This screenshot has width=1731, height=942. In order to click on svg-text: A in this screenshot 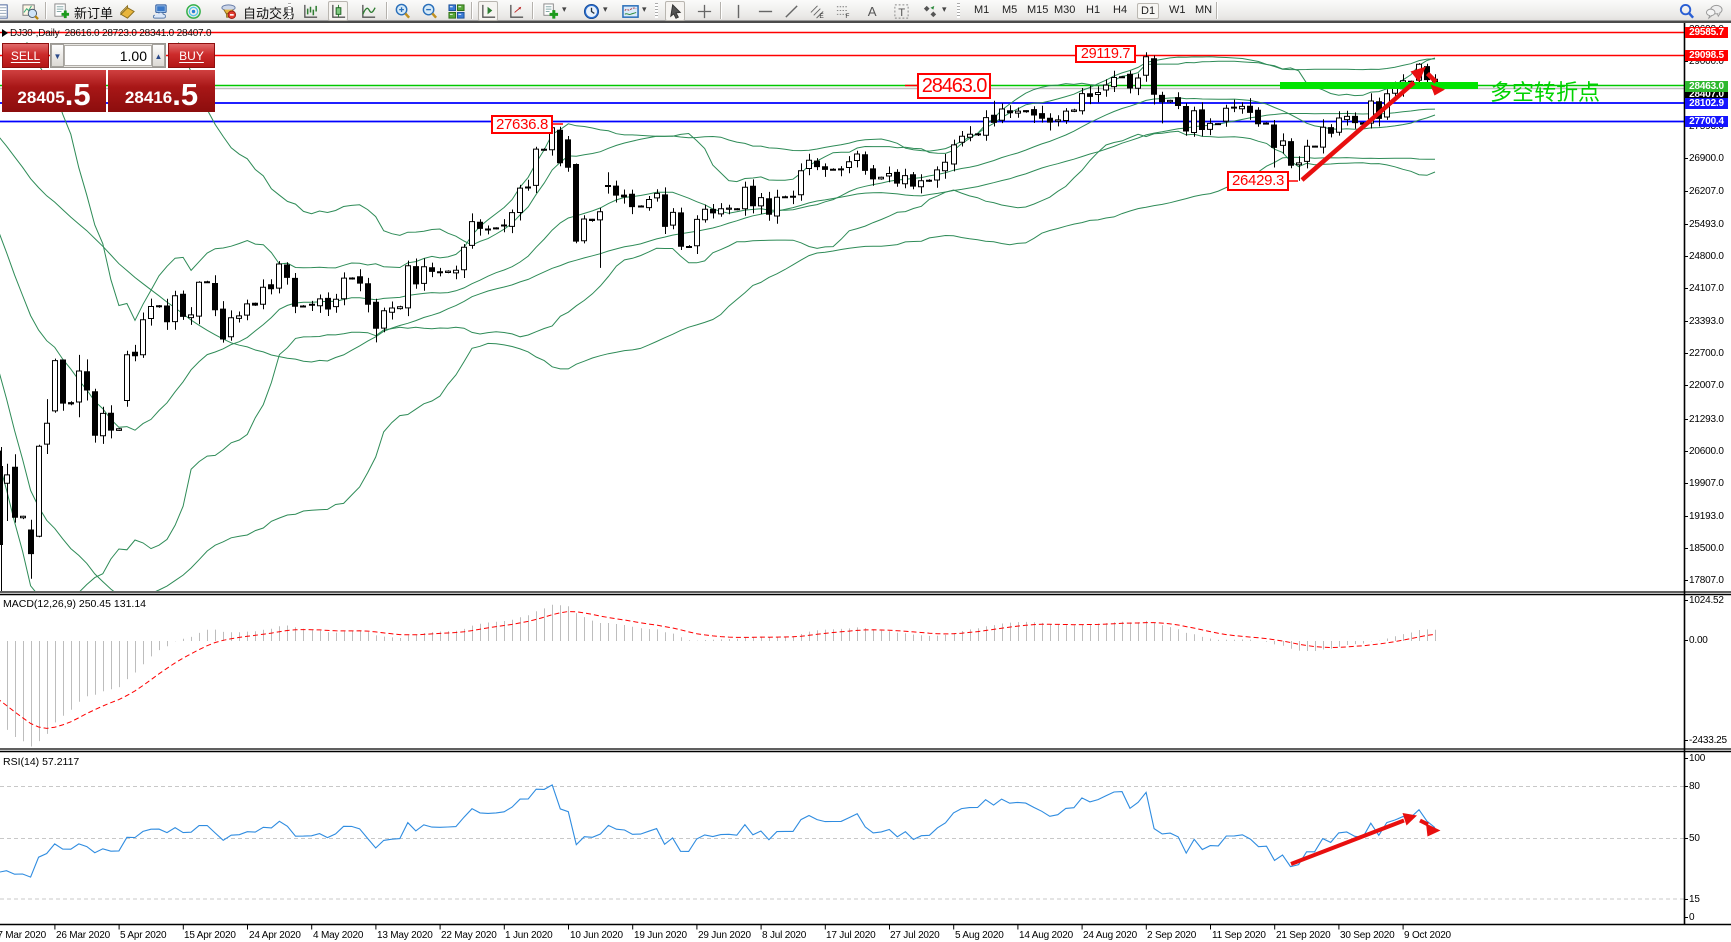, I will do `click(871, 11)`.